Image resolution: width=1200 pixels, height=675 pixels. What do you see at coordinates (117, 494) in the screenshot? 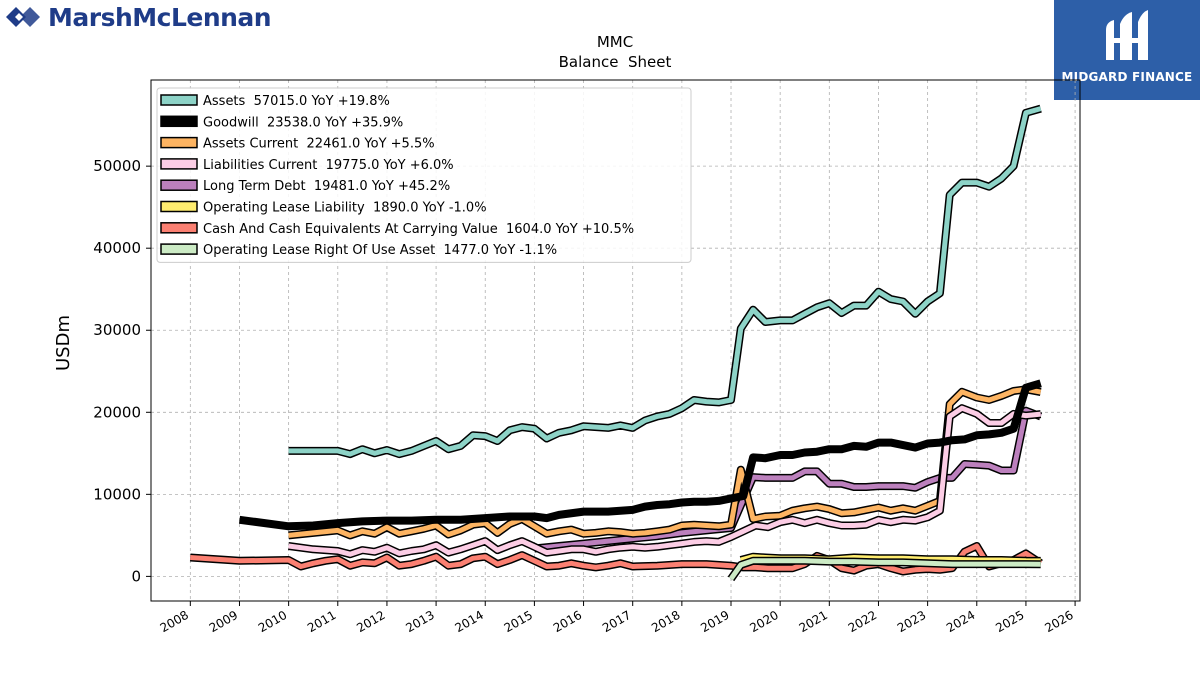
I see `y-tick-label: 10000` at bounding box center [117, 494].